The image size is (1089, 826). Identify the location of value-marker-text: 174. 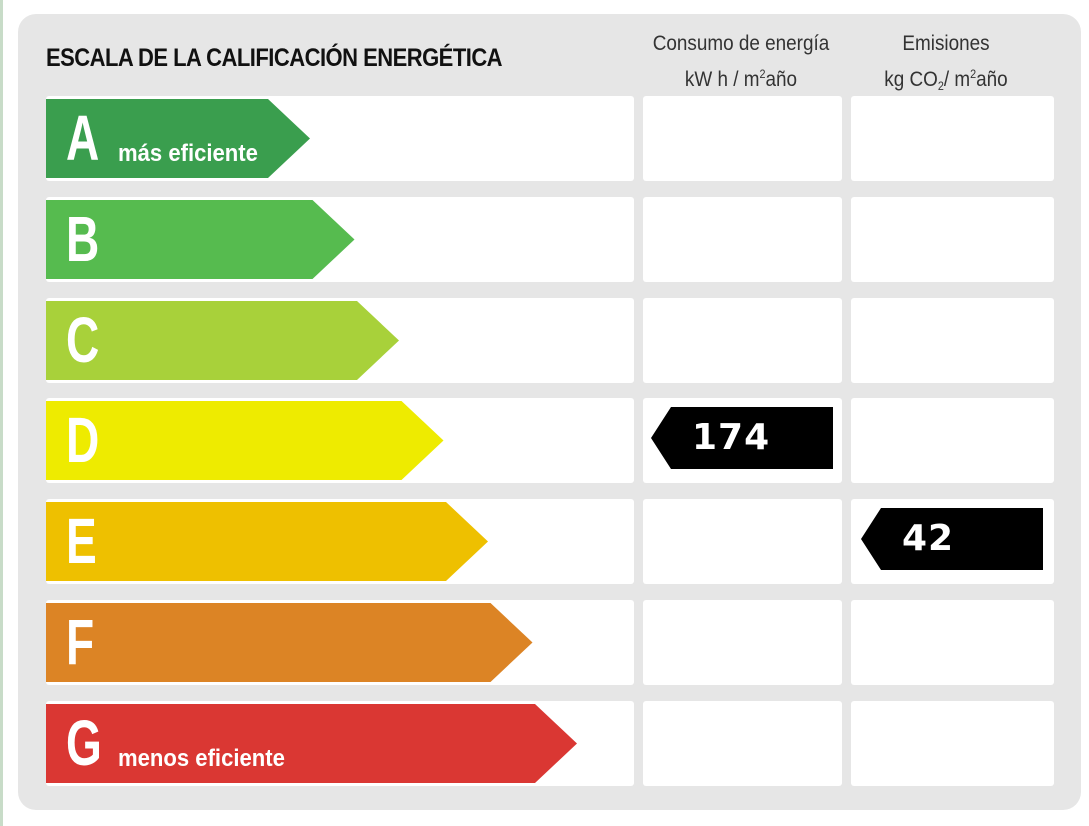
(731, 438).